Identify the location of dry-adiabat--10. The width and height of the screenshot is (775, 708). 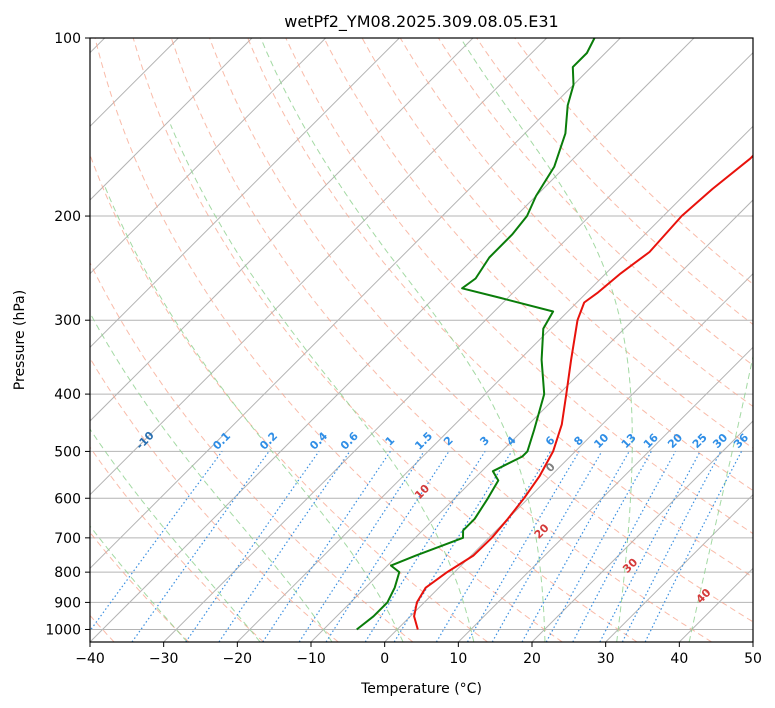
(214, 499).